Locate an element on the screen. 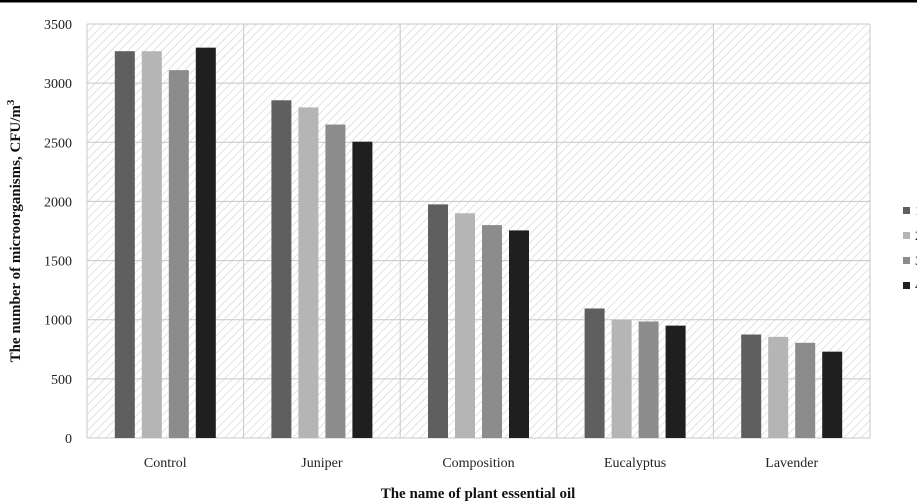 The height and width of the screenshot is (503, 917). y-tick-label: 2500 is located at coordinates (58, 143).